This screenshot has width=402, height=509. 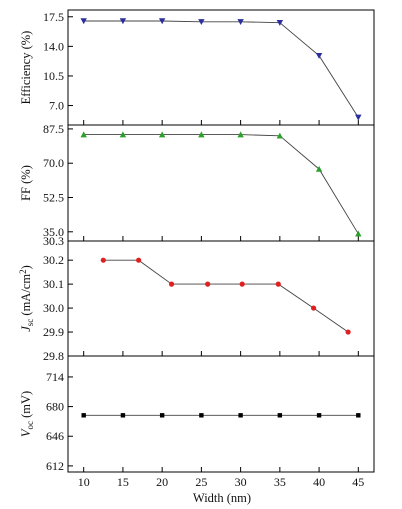 What do you see at coordinates (319, 482) in the screenshot?
I see `x-tick-label: 40` at bounding box center [319, 482].